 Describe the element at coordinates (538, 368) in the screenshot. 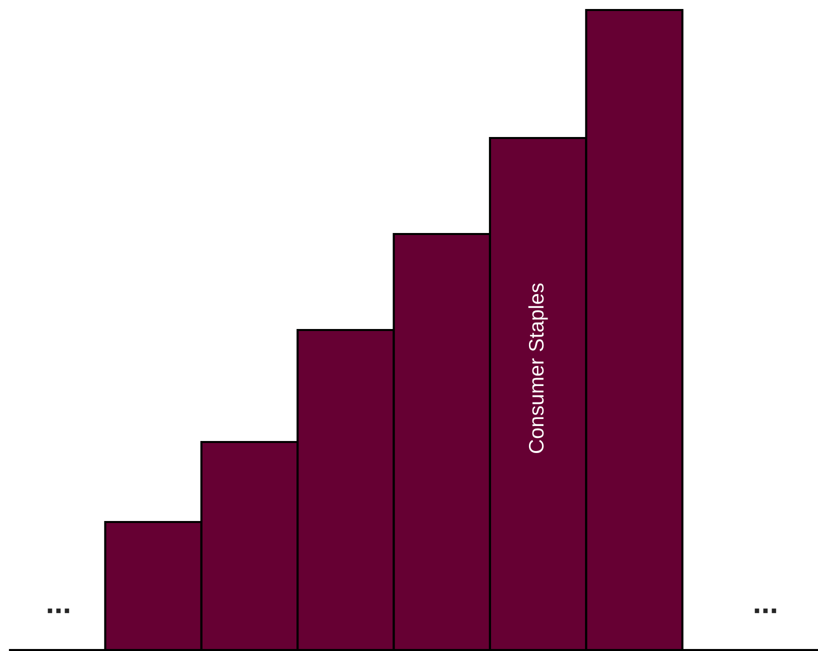

I see `x-tick-label: Consumer Staples` at that location.